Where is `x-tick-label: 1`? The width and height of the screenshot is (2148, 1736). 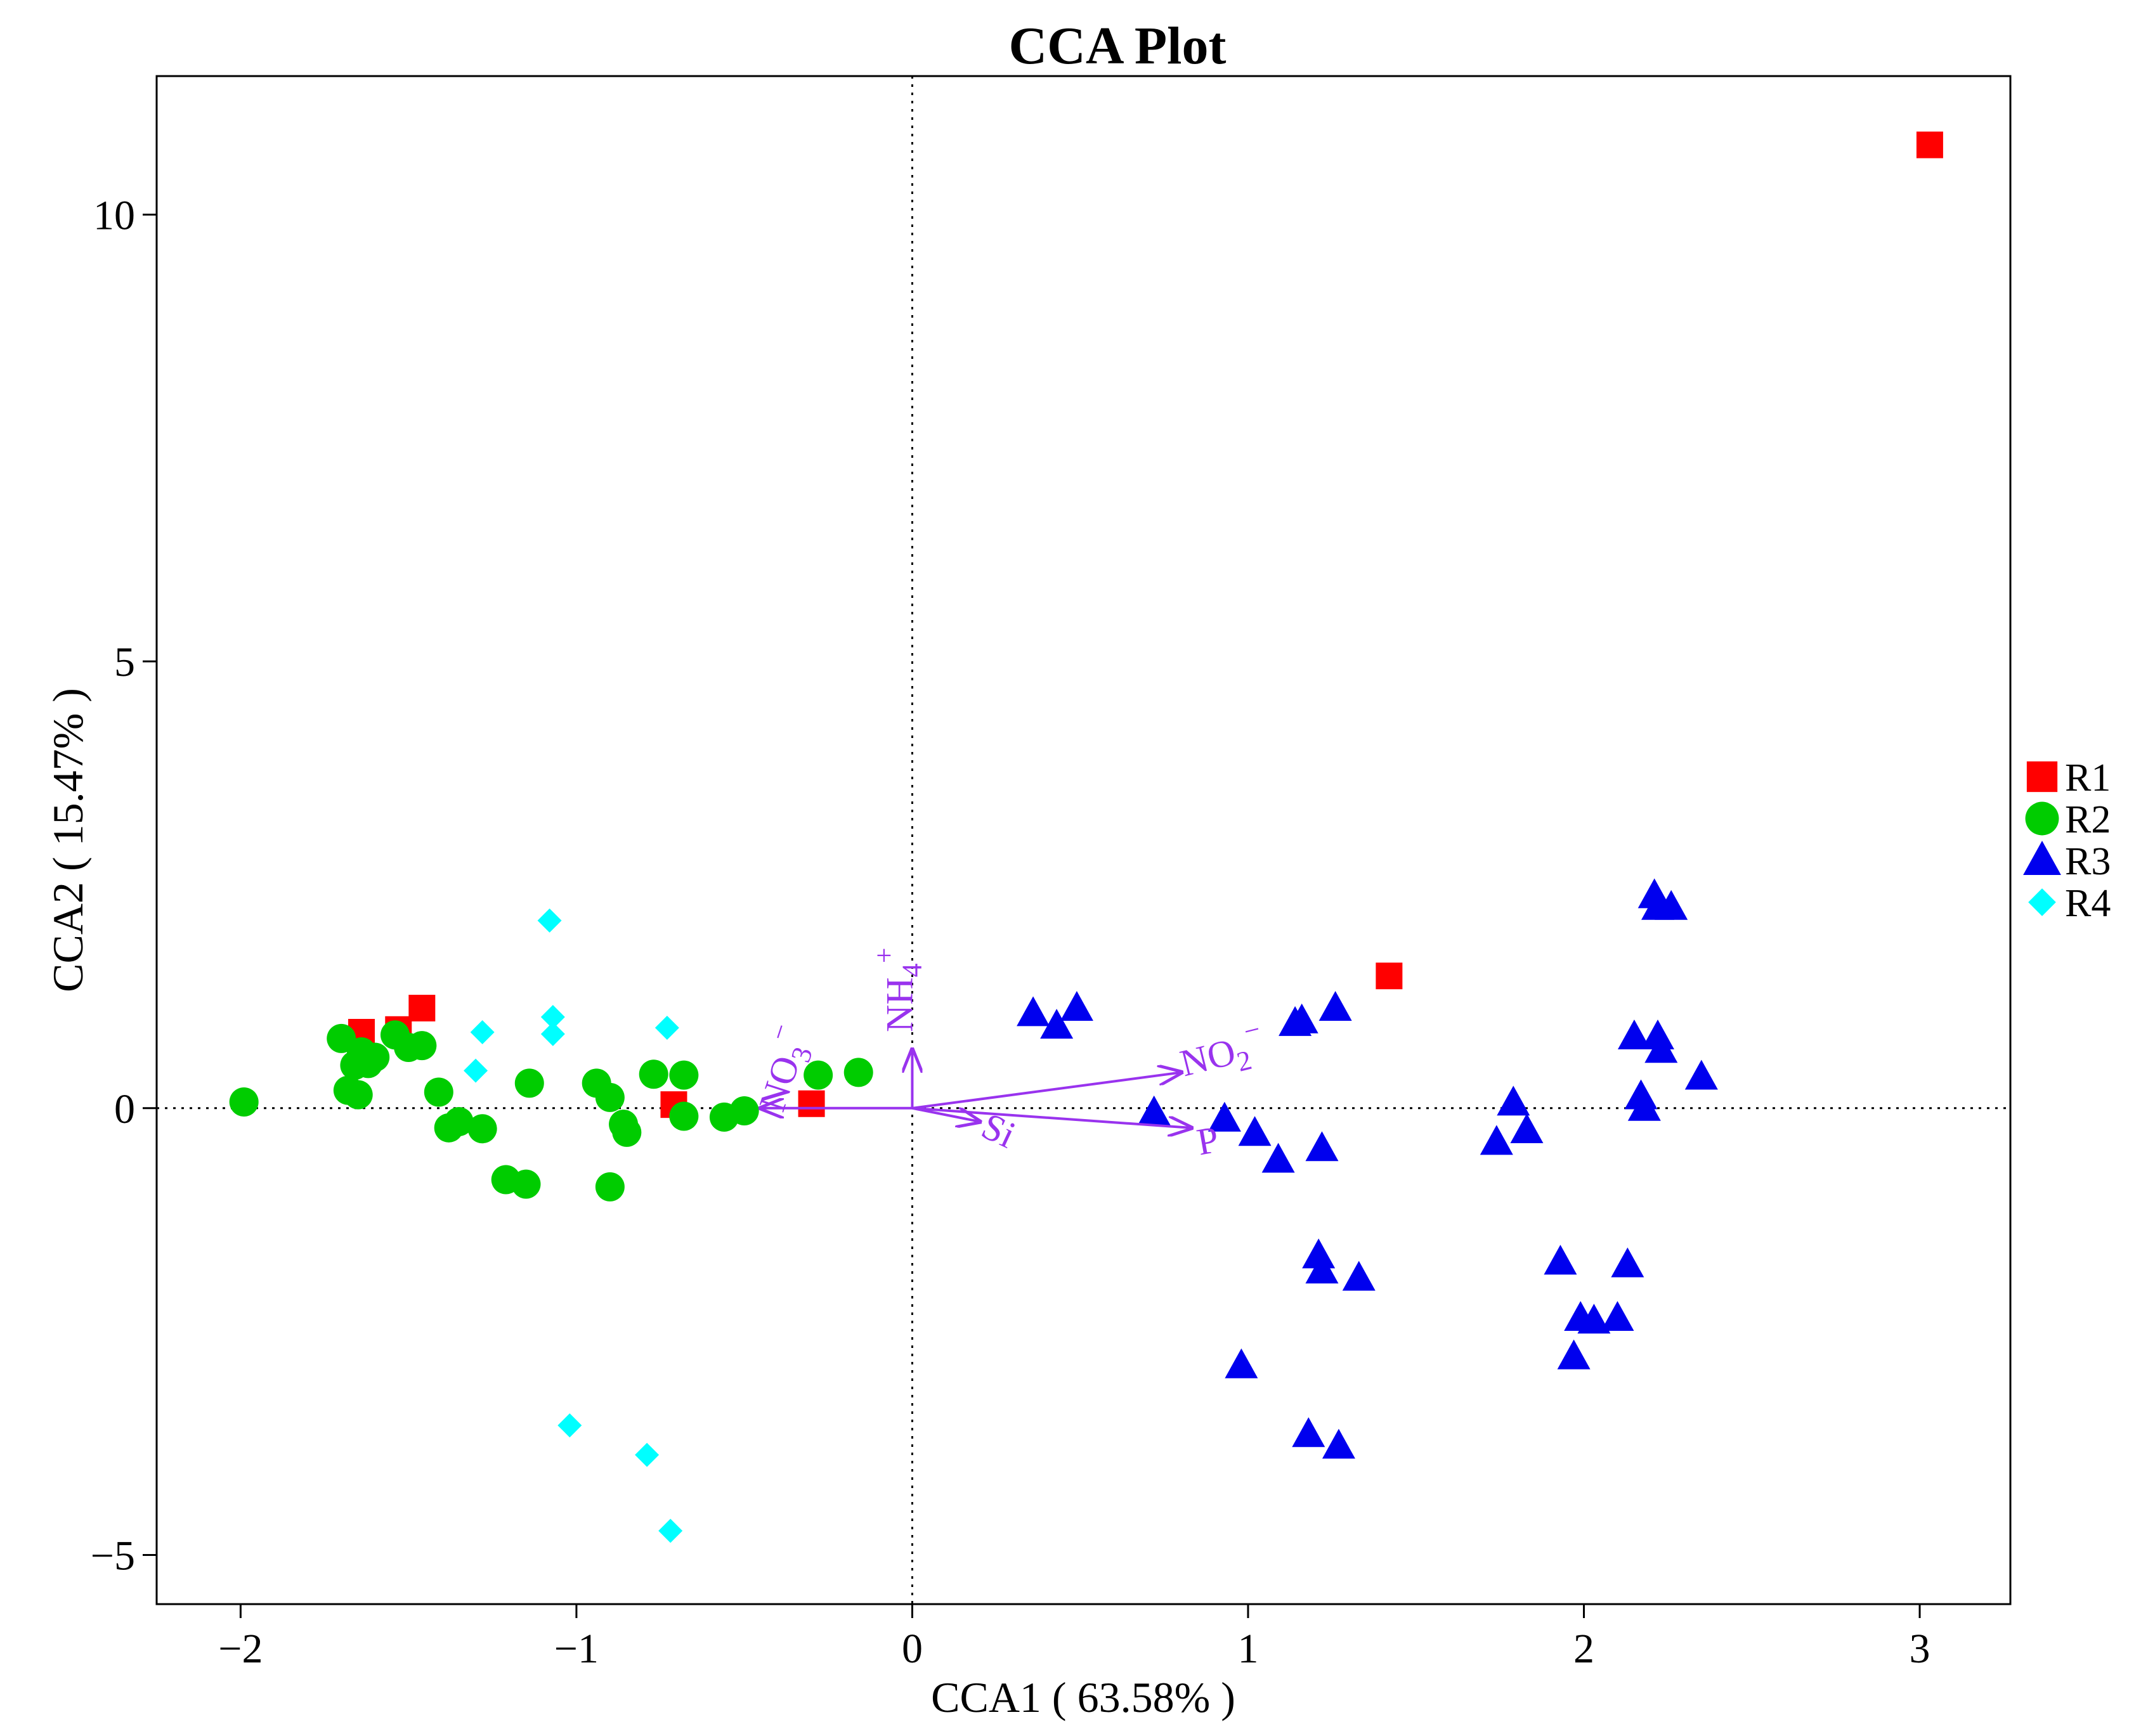
x-tick-label: 1 is located at coordinates (1247, 1649).